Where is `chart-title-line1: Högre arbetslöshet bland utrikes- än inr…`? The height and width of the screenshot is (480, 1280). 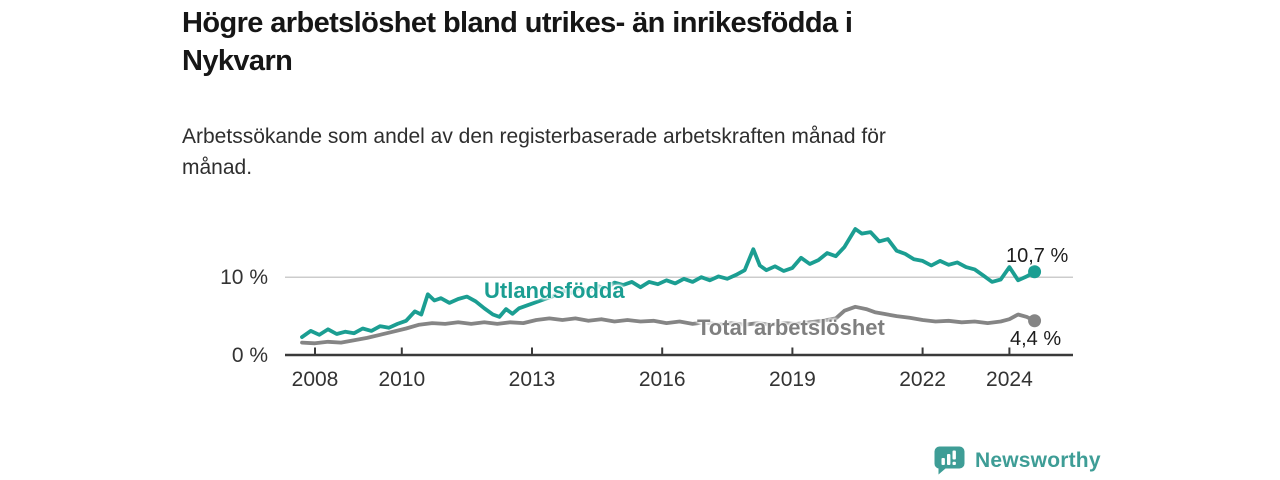 chart-title-line1: Högre arbetslöshet bland utrikes- än inr… is located at coordinates (517, 23).